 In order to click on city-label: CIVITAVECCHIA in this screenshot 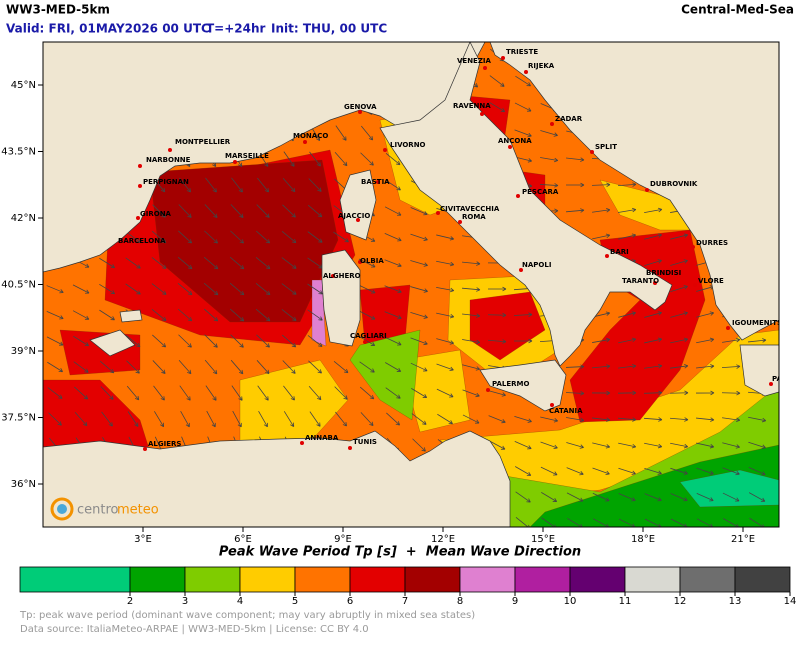, I will do `click(470, 209)`.